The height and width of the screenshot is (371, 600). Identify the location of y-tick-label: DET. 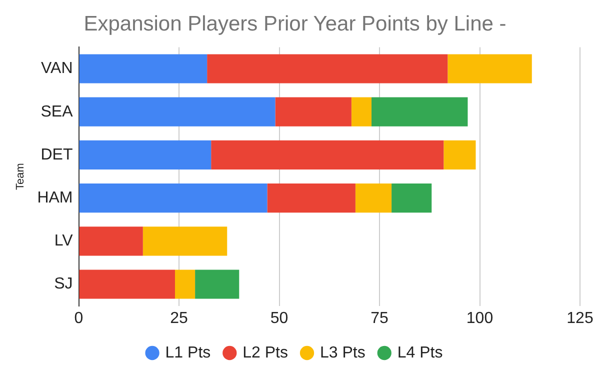
(56, 155).